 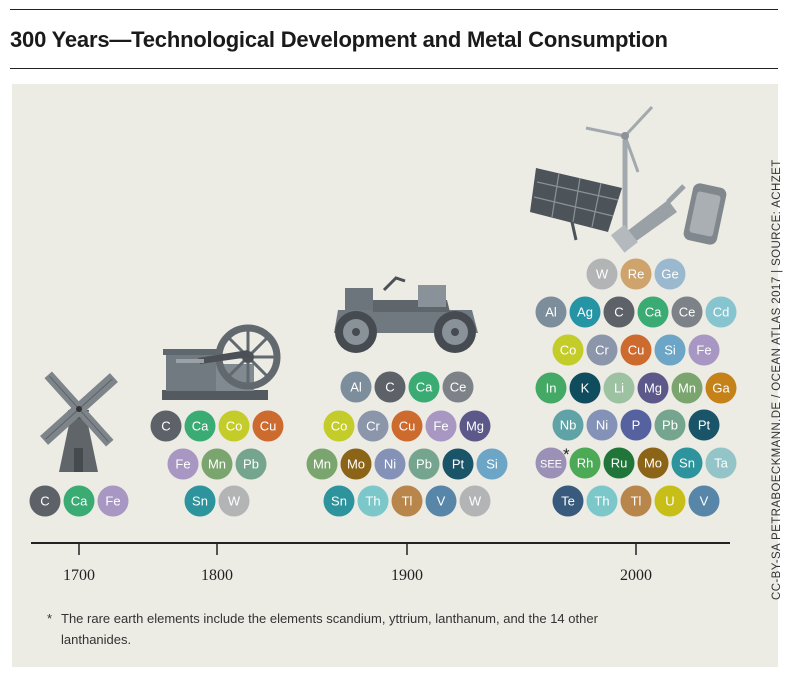 I want to click on element-label-2000-ca: Ca, so click(x=653, y=312).